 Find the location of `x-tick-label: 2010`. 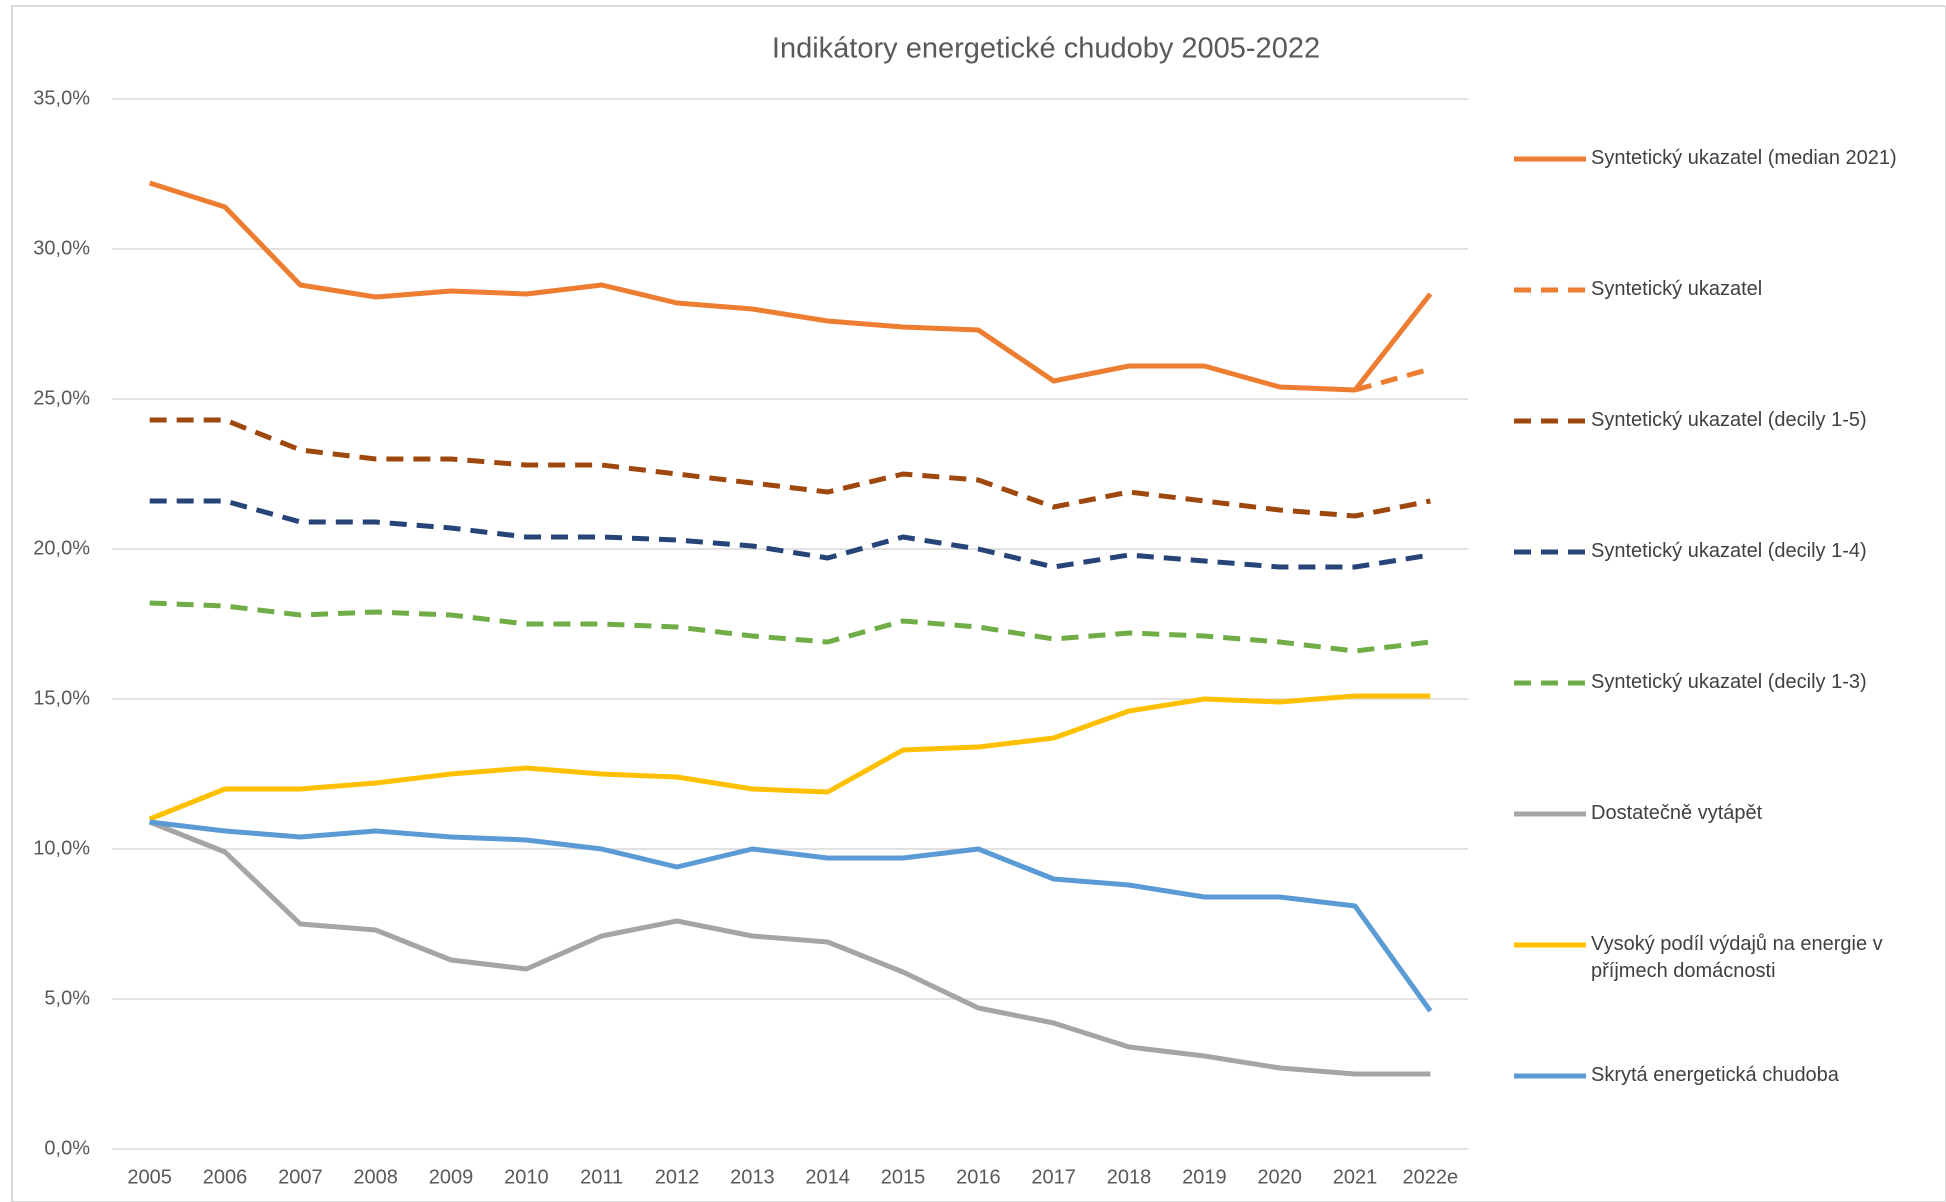

x-tick-label: 2010 is located at coordinates (526, 1177).